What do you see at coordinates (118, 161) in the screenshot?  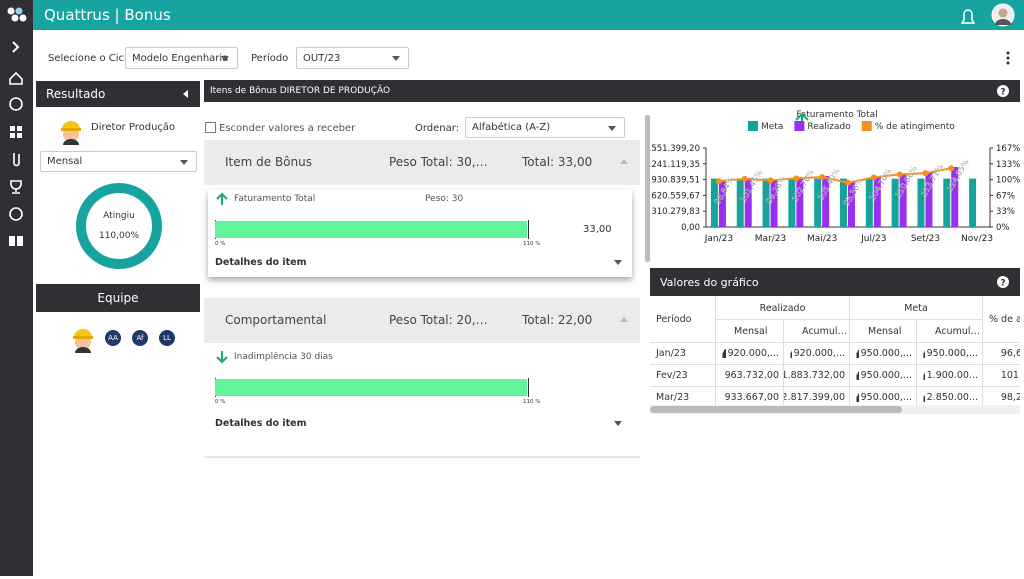 I see `frequency-select: Mensal` at bounding box center [118, 161].